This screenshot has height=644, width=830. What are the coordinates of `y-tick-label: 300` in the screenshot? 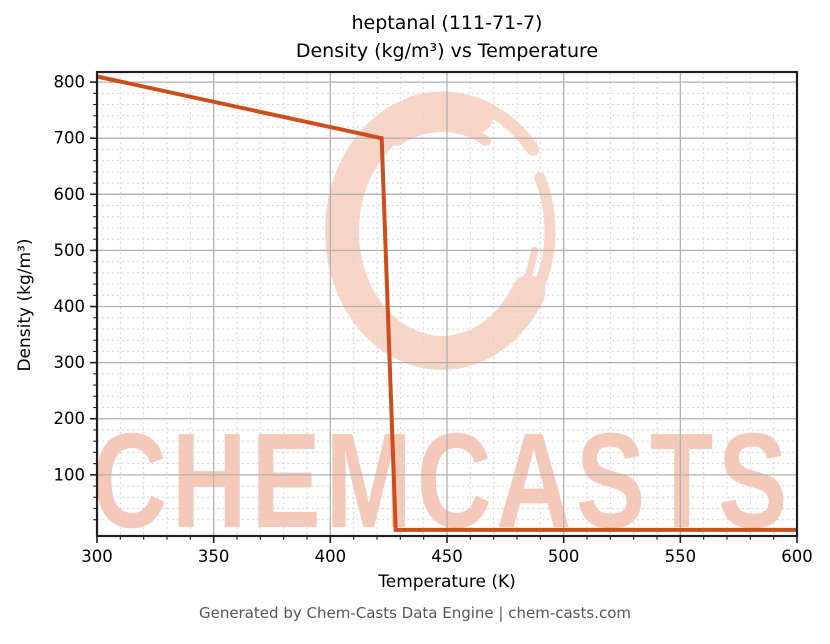 It's located at (70, 362).